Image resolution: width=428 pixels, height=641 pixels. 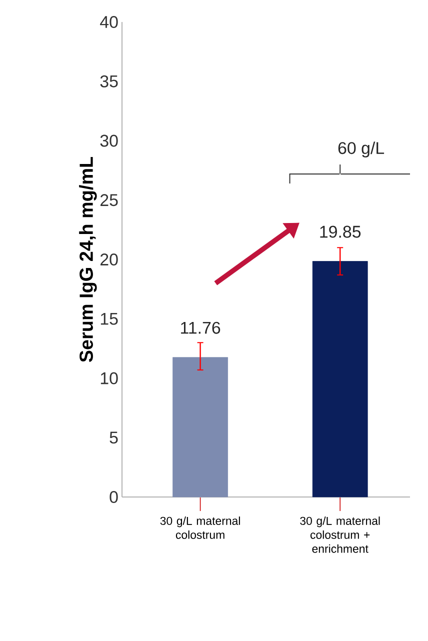 I want to click on y-axis-title: Serum IgG 24,h mg/mL, so click(x=88, y=259).